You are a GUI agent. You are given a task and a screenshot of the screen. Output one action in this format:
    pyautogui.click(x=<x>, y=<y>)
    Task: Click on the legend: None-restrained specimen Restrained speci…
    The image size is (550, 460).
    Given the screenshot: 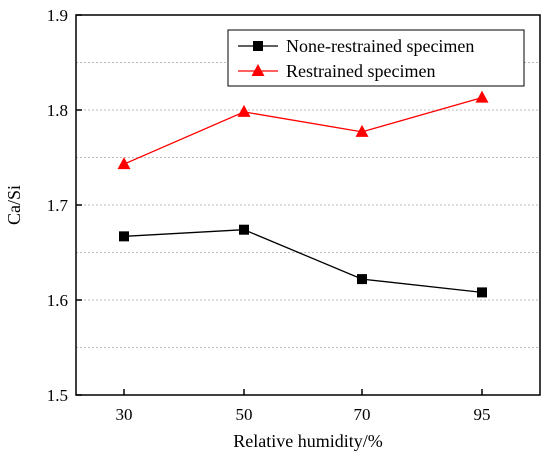 What is the action you would take?
    pyautogui.click(x=376, y=58)
    